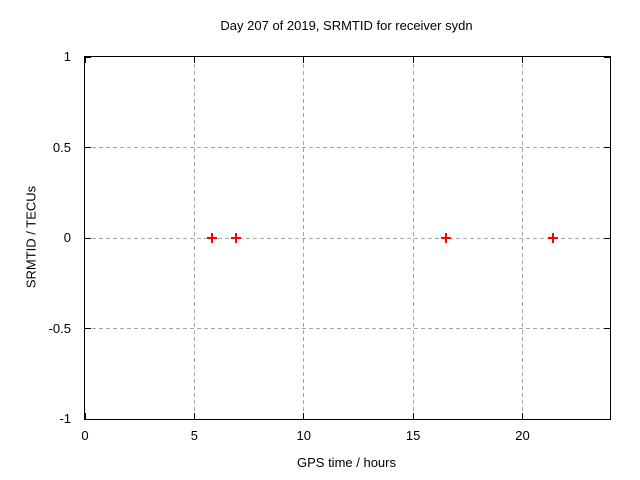 This screenshot has height=480, width=640. Describe the element at coordinates (413, 435) in the screenshot. I see `x-tick-label: 15` at that location.